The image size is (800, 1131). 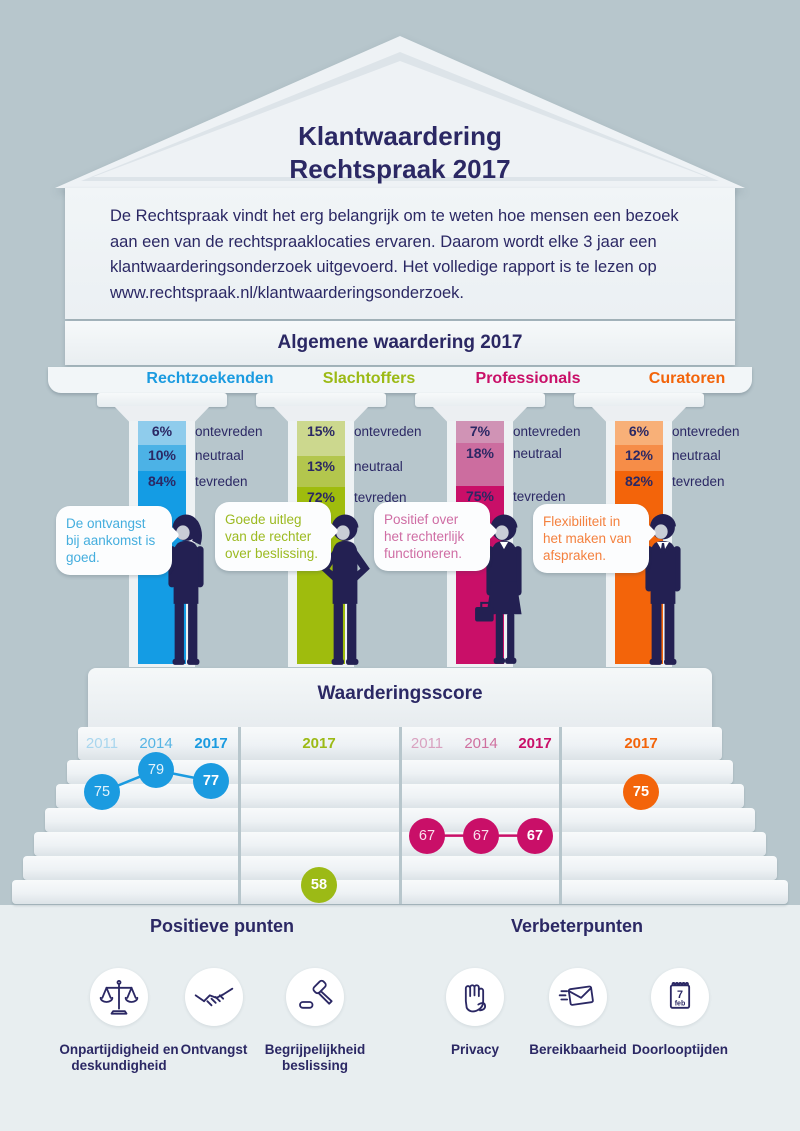 What do you see at coordinates (400, 343) in the screenshot?
I see `general-rating-band: Algemene waardering 2017` at bounding box center [400, 343].